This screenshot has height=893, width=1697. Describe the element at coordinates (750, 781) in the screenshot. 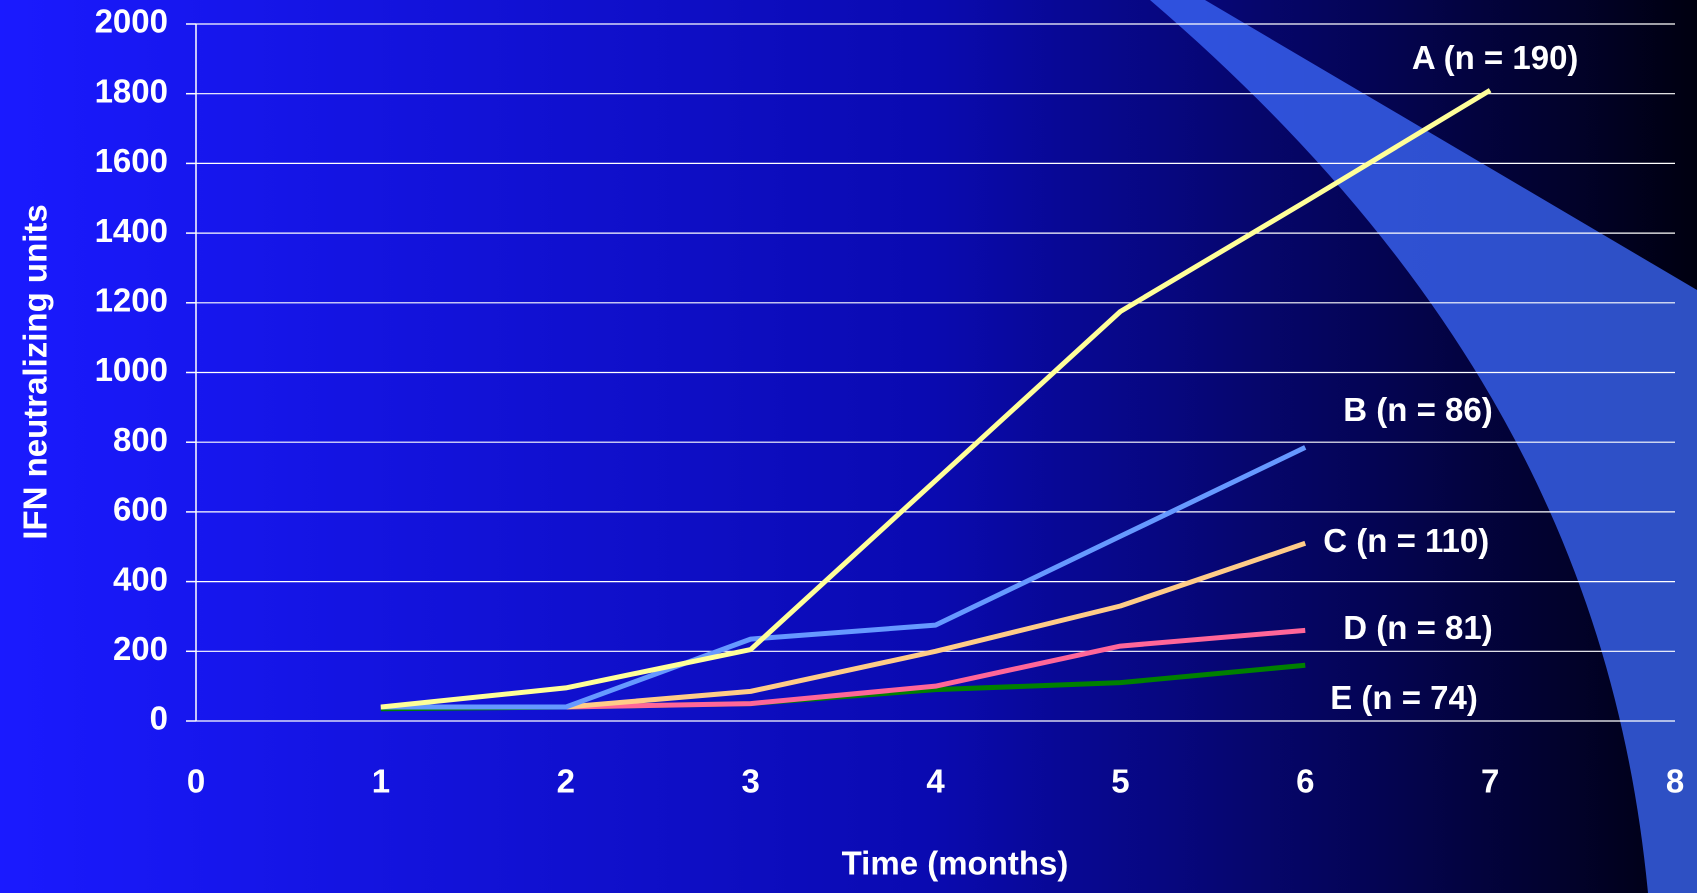

I see `x-tick-label: 3` at that location.